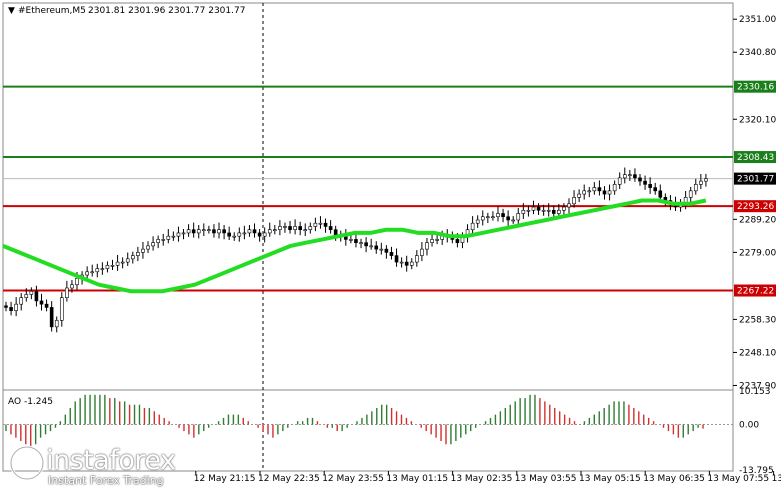 This screenshot has width=781, height=493. Describe the element at coordinates (353, 479) in the screenshot. I see `time-tick-label: 12 May 23:55` at that location.